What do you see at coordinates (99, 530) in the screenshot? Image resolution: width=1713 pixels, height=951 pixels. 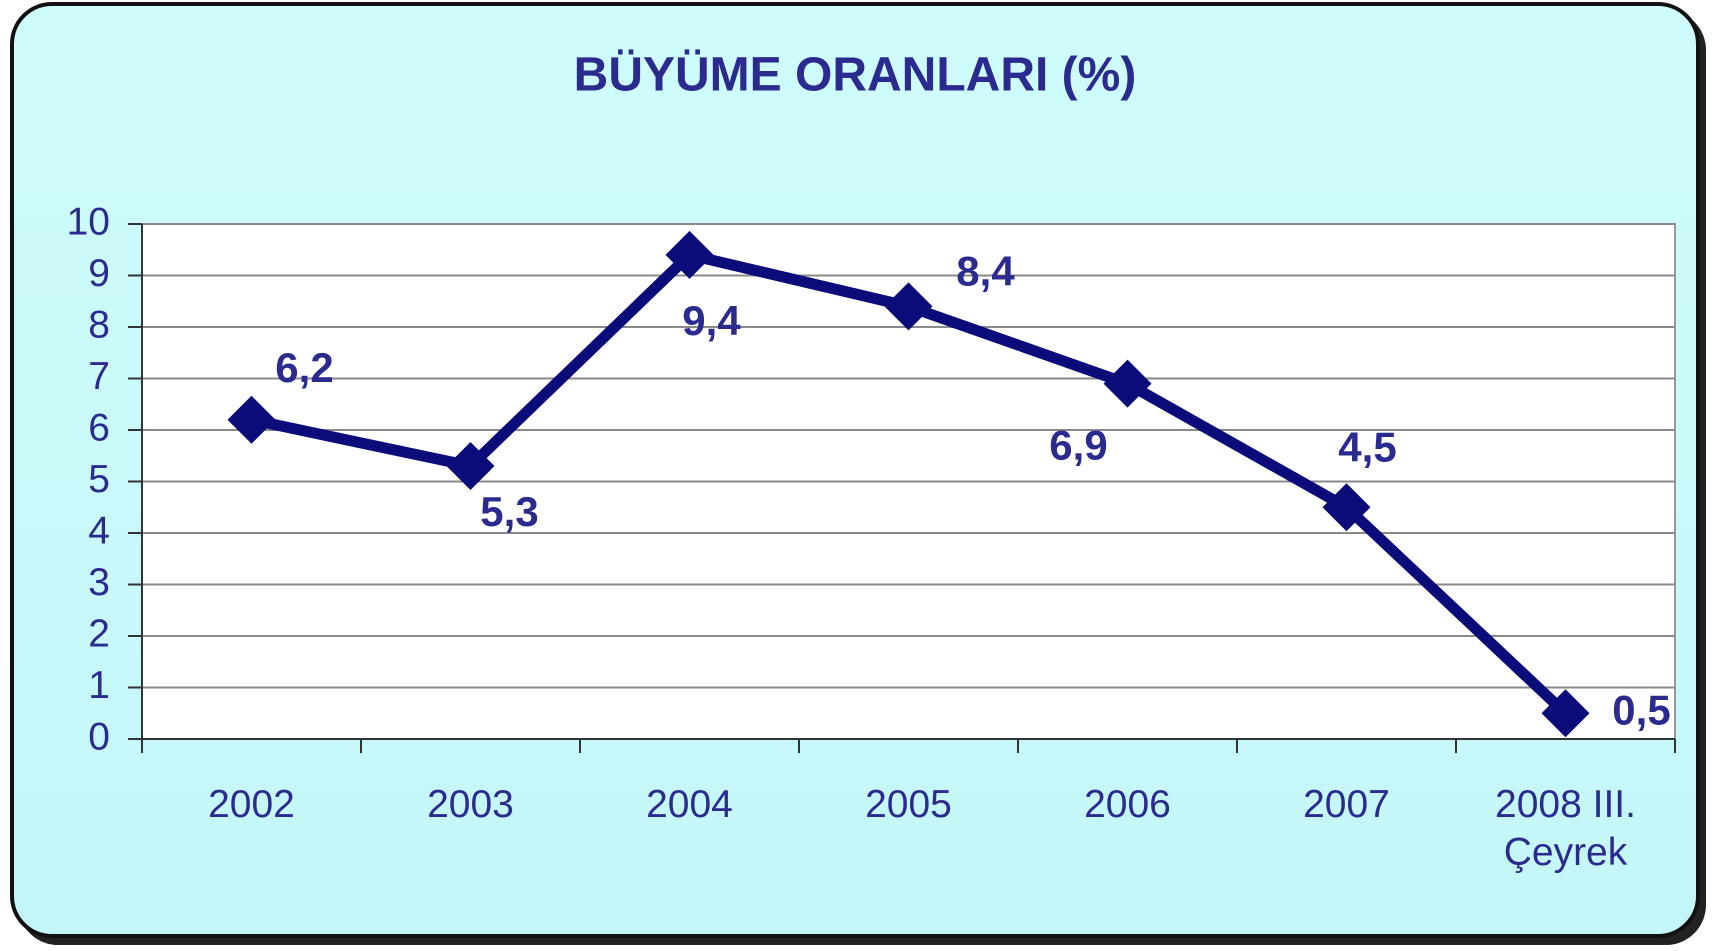 I see `y-tick-label: 4` at bounding box center [99, 530].